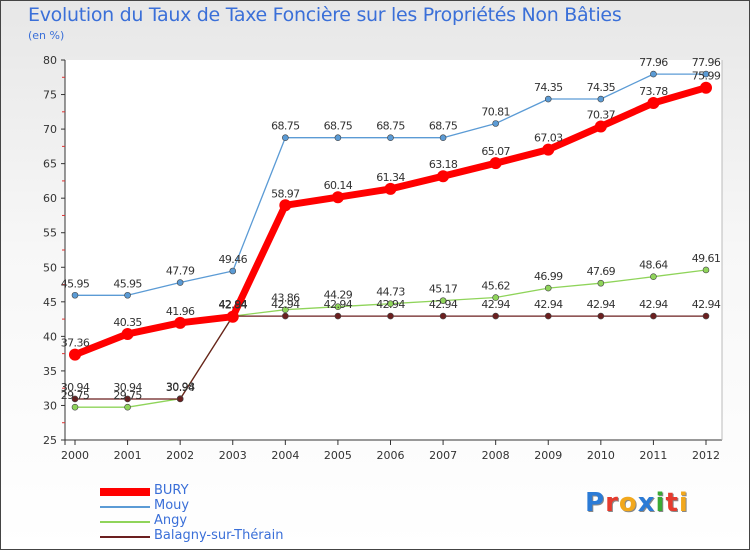  I want to click on chart-subtitle: (en %), so click(46, 35).